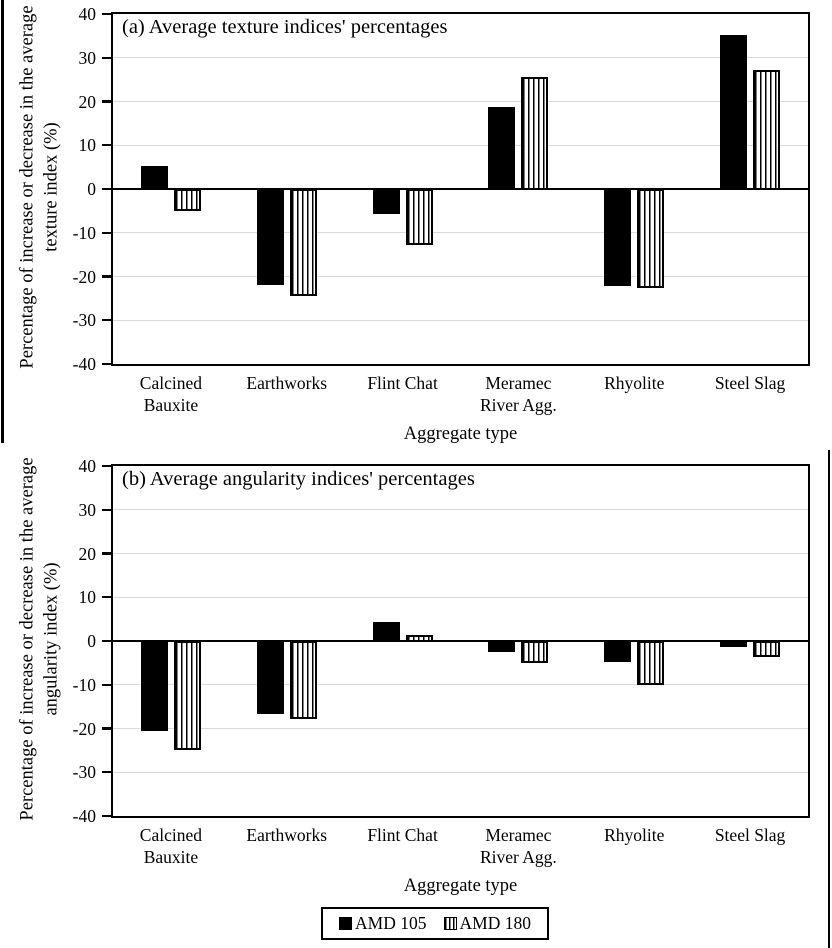 The width and height of the screenshot is (832, 948). Describe the element at coordinates (618, 652) in the screenshot. I see `bar-b-amd-105-cat4` at that location.